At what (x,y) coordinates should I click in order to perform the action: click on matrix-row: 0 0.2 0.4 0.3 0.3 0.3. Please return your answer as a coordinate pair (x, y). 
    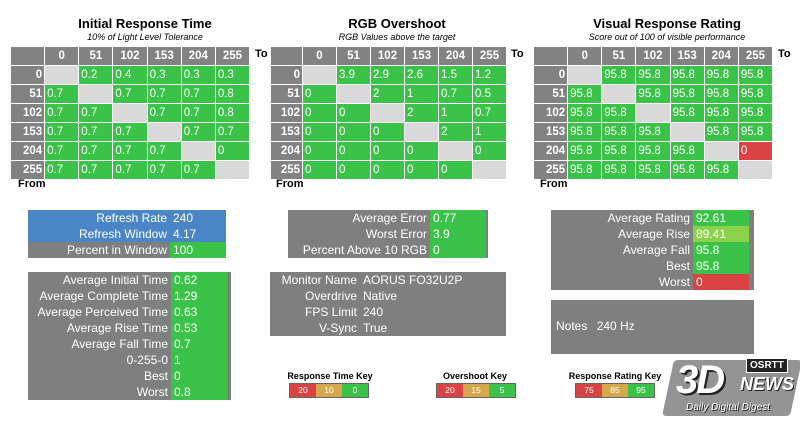
    Looking at the image, I should click on (130, 75).